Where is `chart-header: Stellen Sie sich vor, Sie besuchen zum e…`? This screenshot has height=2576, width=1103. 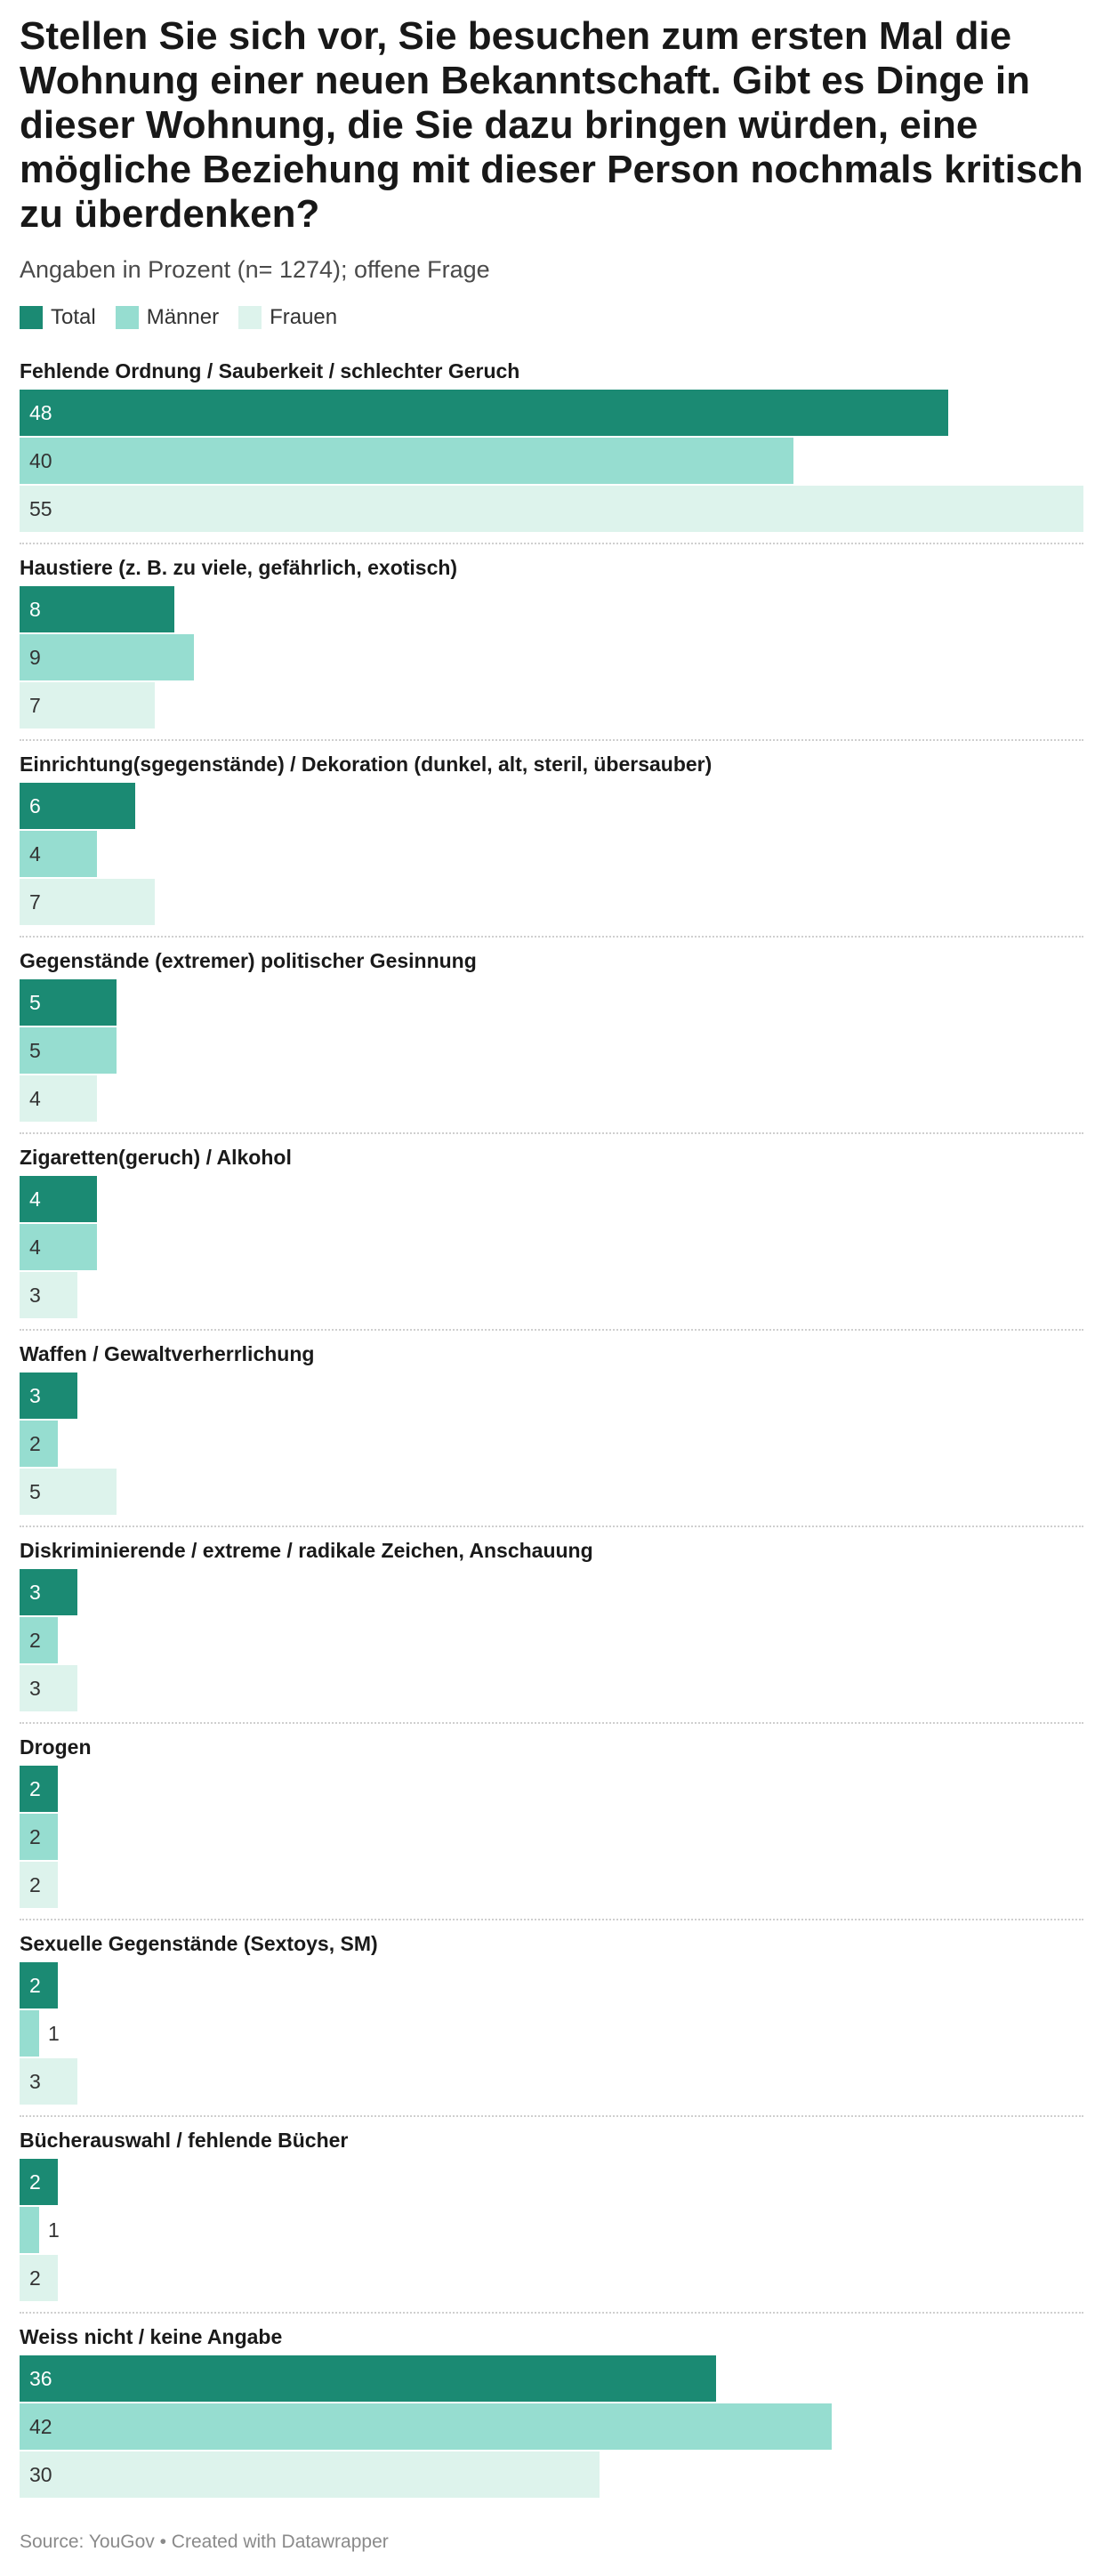
chart-header: Stellen Sie sich vor, Sie besuchen zum e… is located at coordinates (551, 172).